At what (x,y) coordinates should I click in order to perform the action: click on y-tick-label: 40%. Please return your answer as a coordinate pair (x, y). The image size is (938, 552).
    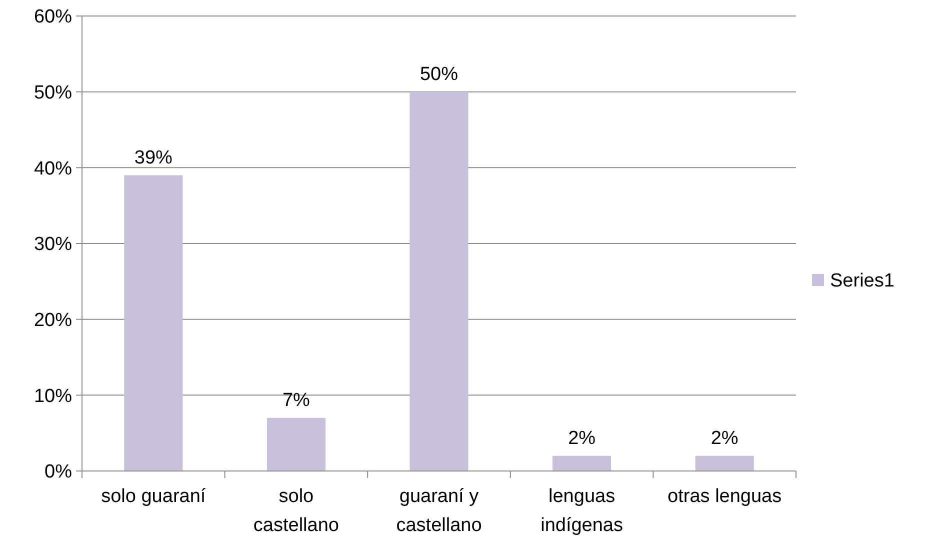
    Looking at the image, I should click on (53, 169).